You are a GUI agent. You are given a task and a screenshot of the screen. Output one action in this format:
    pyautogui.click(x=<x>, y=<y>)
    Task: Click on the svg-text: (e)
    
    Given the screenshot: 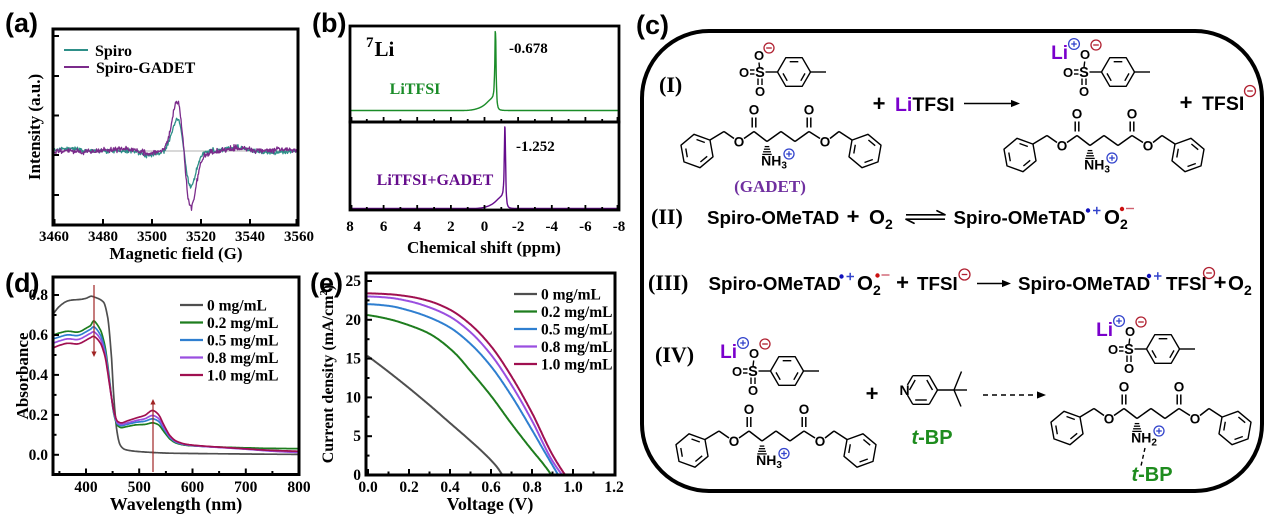 What is the action you would take?
    pyautogui.click(x=326, y=283)
    